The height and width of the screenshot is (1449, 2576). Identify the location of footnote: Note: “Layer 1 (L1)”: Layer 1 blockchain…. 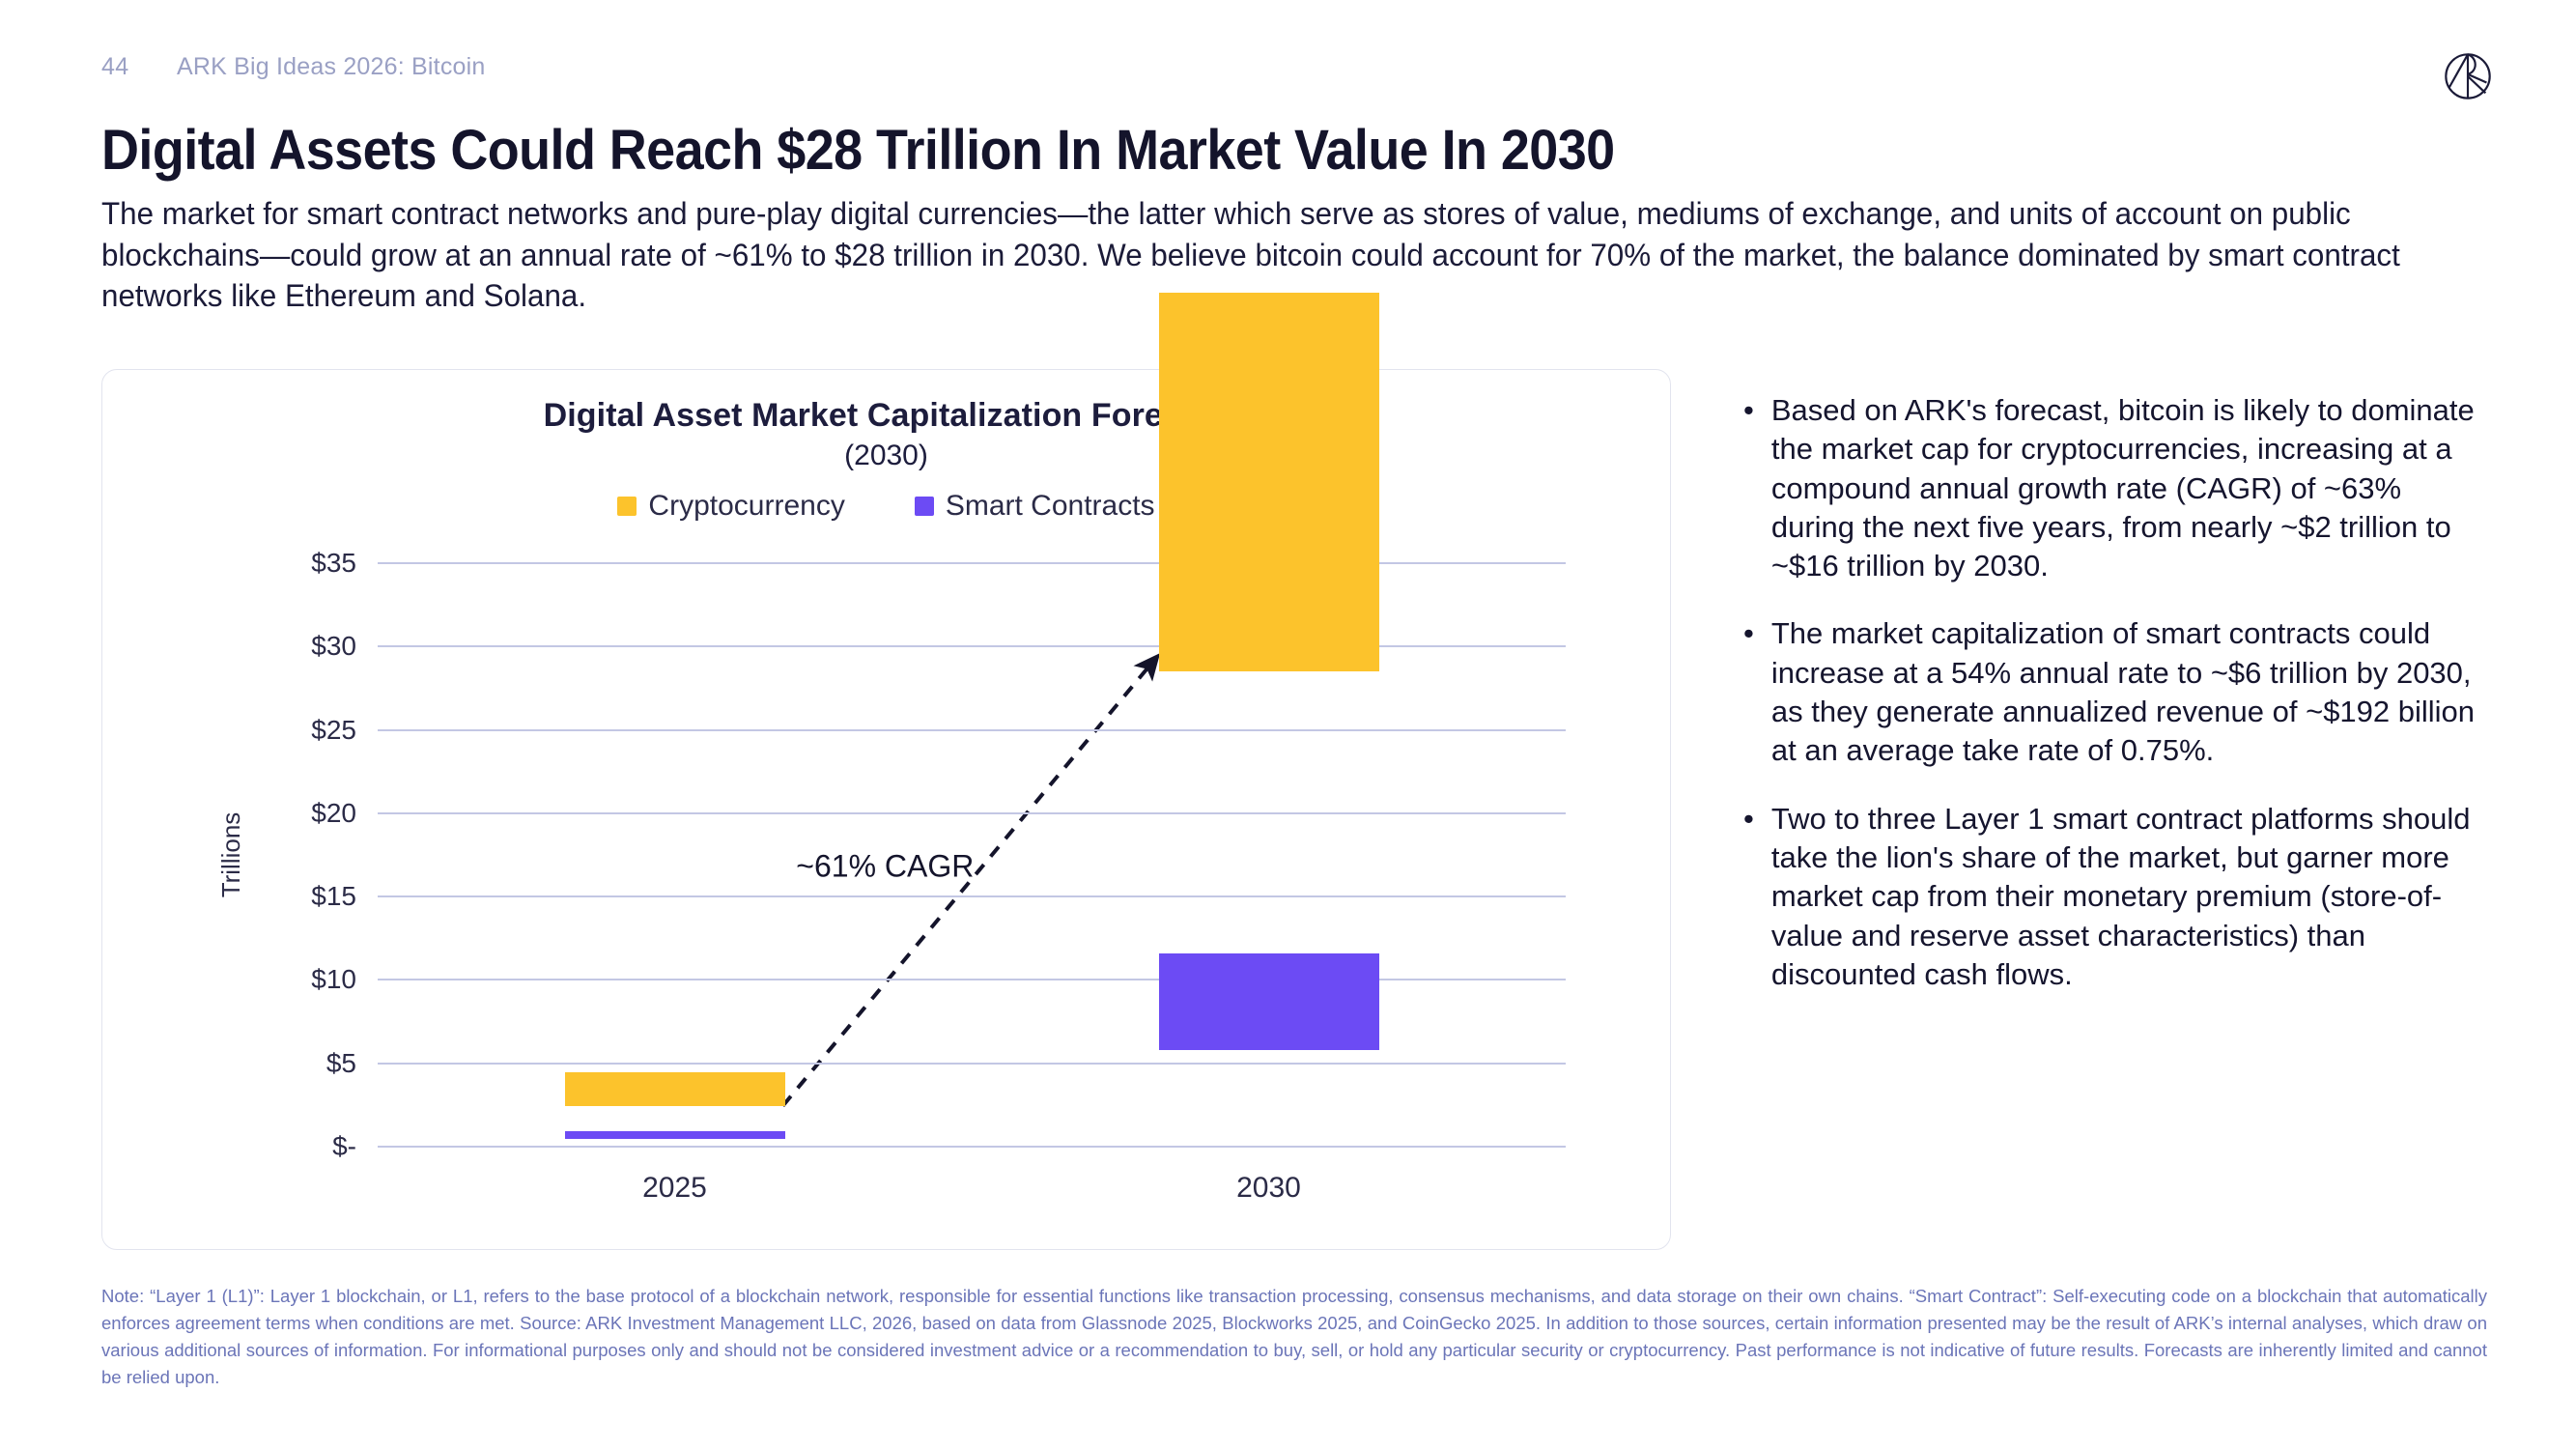
(1294, 1337).